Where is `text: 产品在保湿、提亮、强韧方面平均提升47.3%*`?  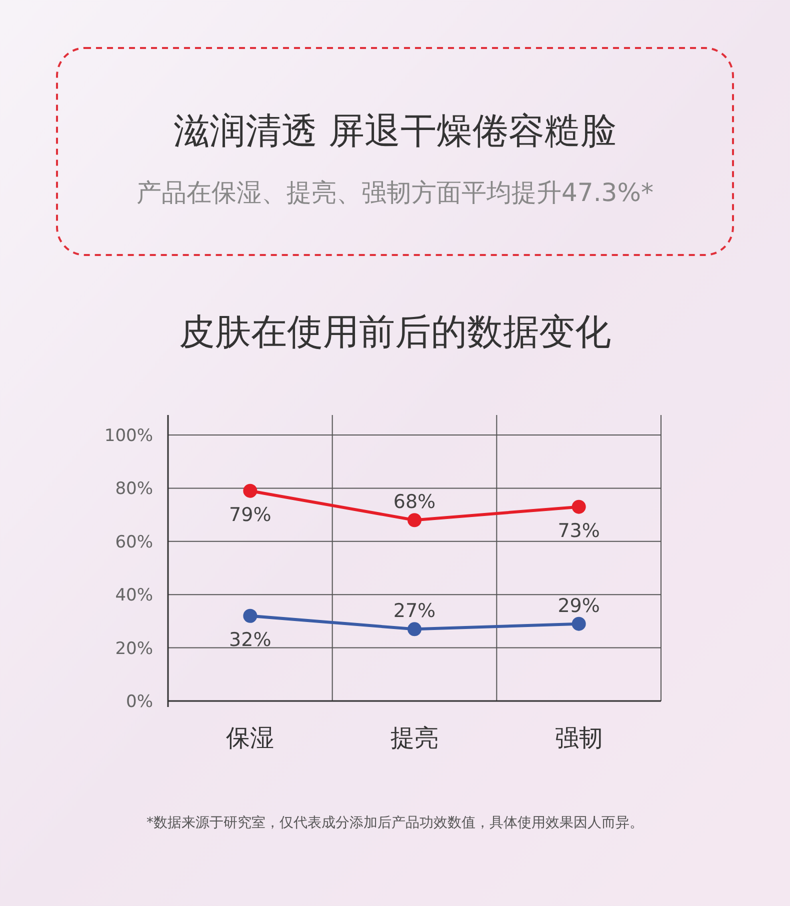 text: 产品在保湿、提亮、强韧方面平均提升47.3%* is located at coordinates (395, 192).